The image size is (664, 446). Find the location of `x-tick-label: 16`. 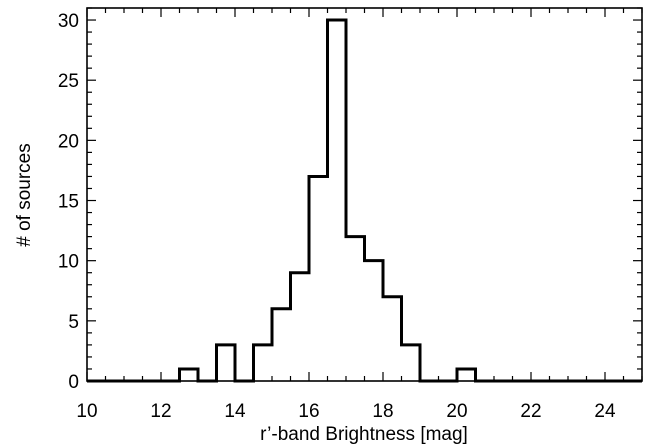

x-tick-label: 16 is located at coordinates (308, 411).